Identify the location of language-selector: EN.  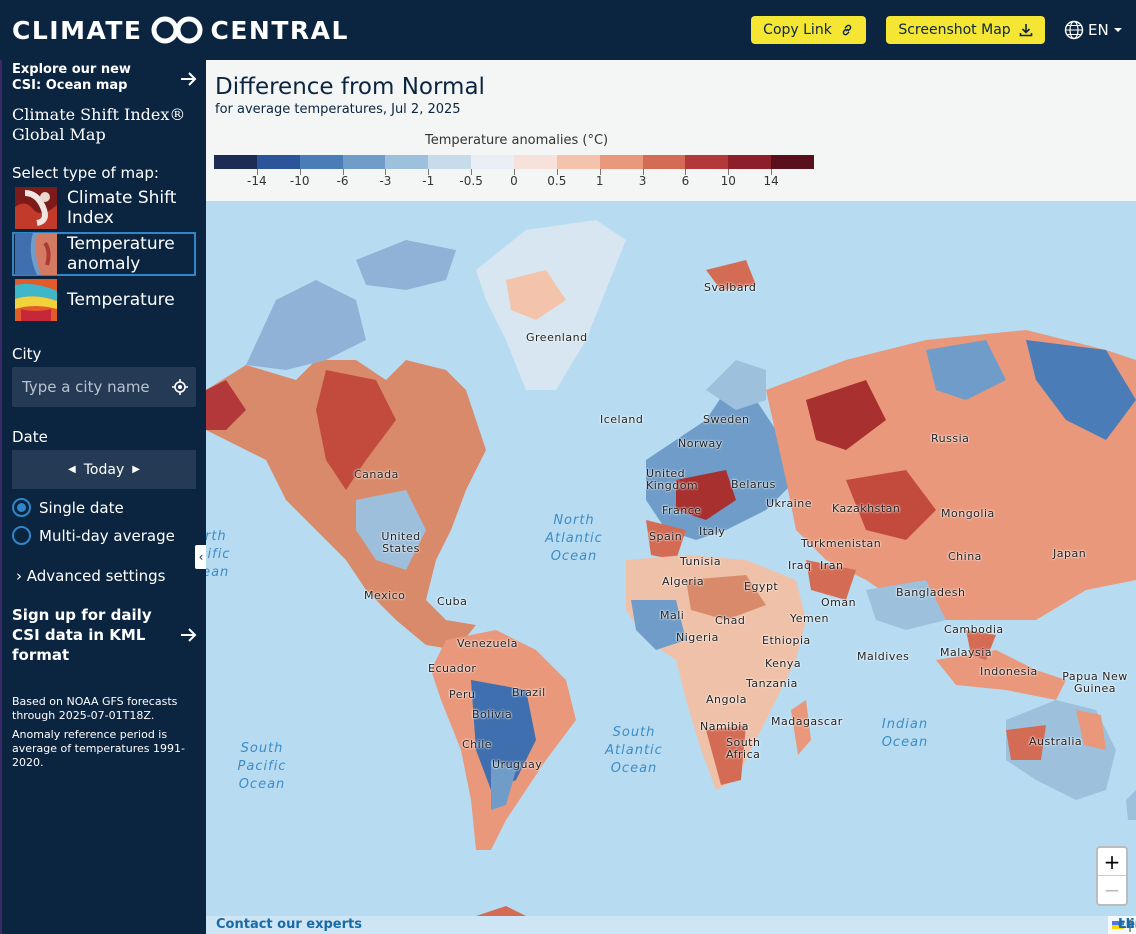
(1093, 30).